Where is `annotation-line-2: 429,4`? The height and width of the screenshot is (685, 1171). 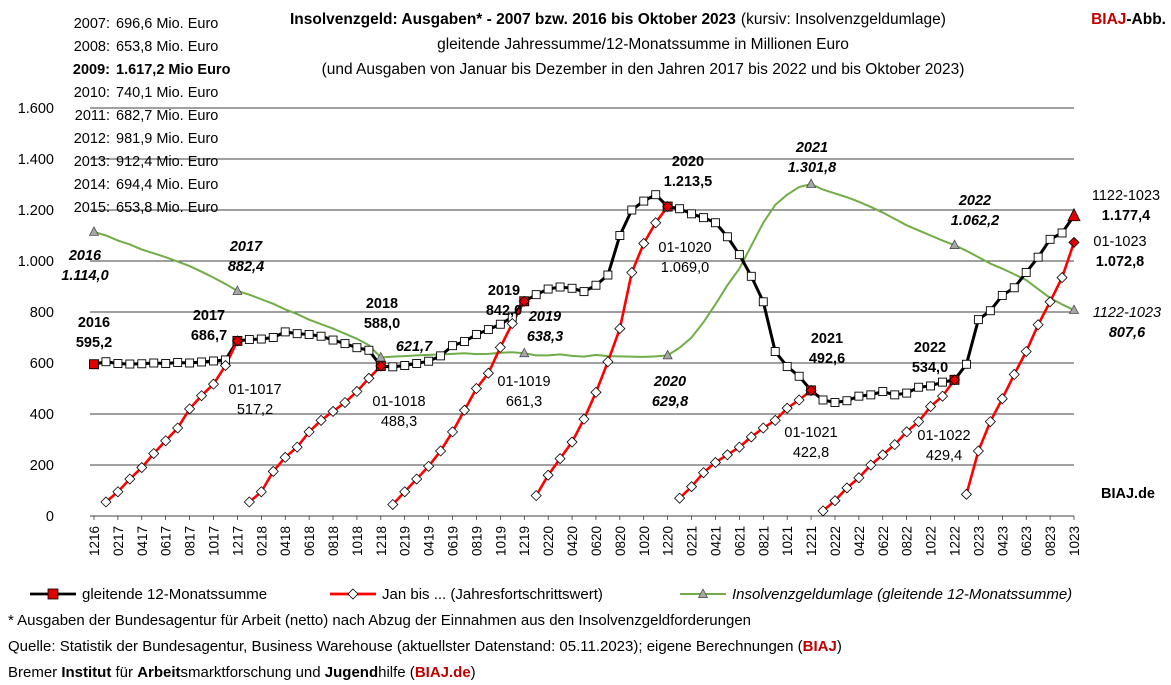 annotation-line-2: 429,4 is located at coordinates (944, 456).